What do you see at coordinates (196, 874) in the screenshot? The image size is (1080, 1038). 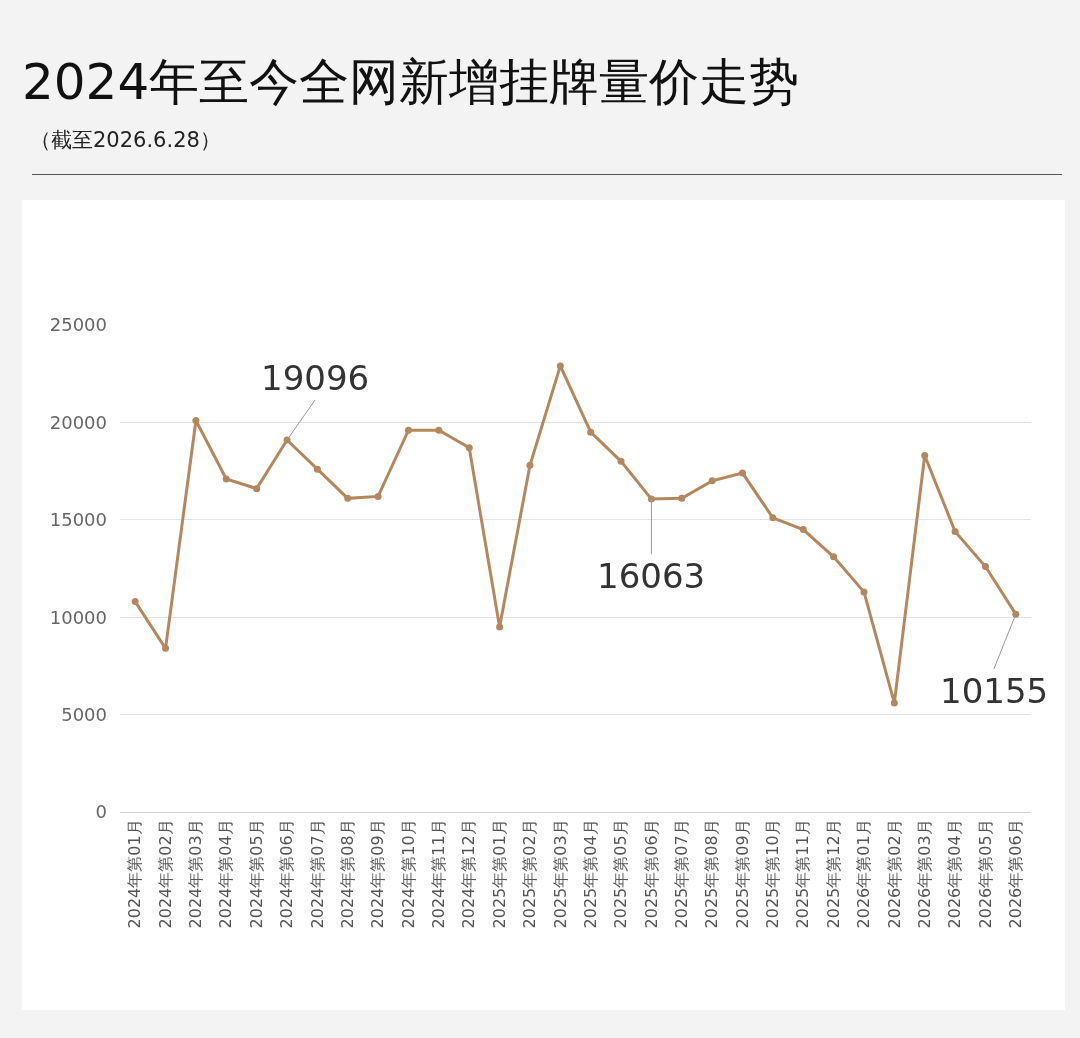 I see `x-tick-label: 2024年第03月` at bounding box center [196, 874].